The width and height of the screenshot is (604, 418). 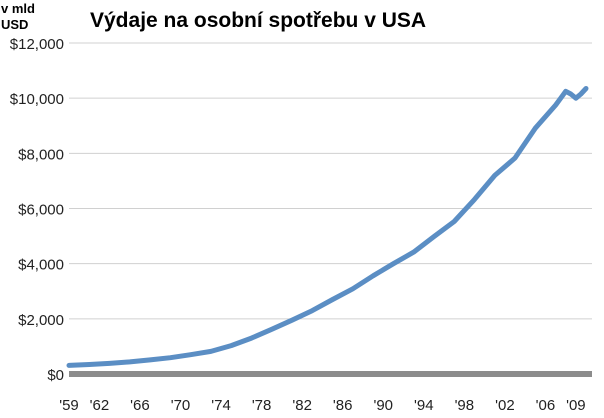 I want to click on x-tick-label-3: '70, so click(x=181, y=405).